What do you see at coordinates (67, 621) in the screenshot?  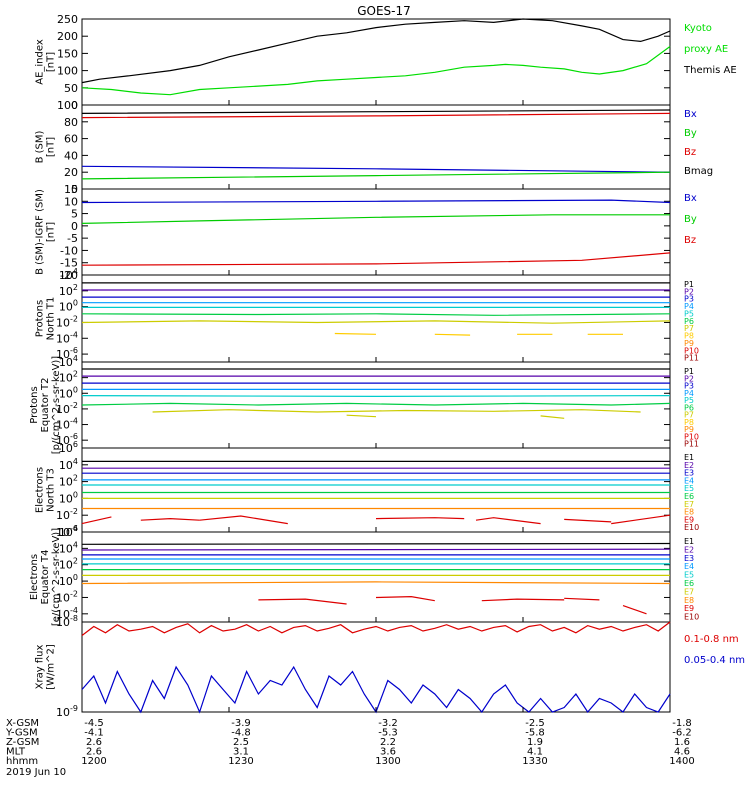 I see `y-tick-label: 10⁻⁸` at bounding box center [67, 621].